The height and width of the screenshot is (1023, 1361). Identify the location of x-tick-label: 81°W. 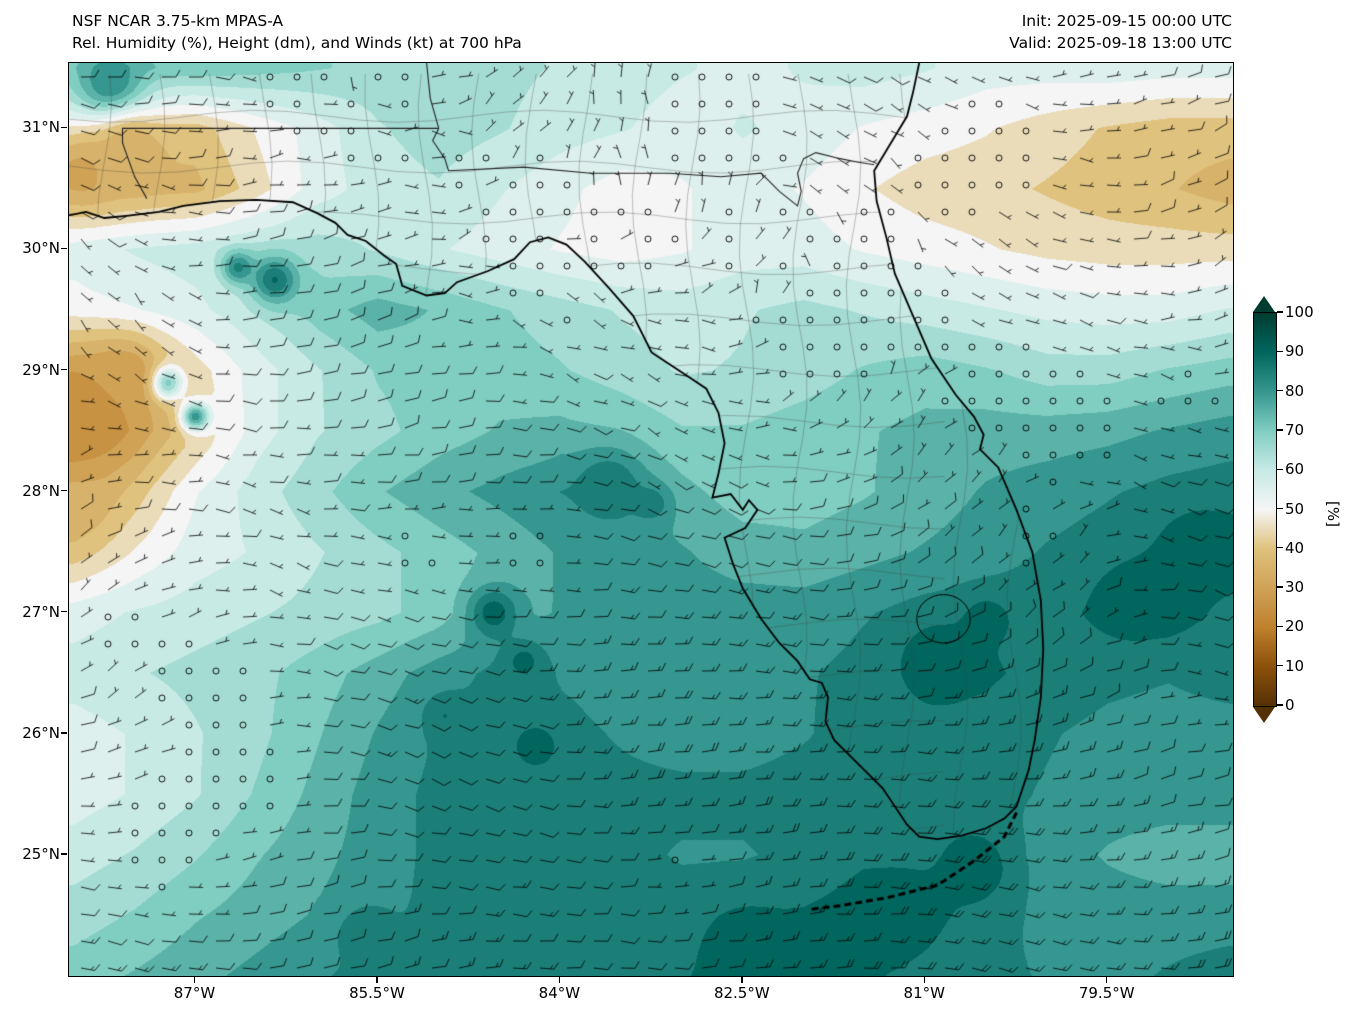
(924, 993).